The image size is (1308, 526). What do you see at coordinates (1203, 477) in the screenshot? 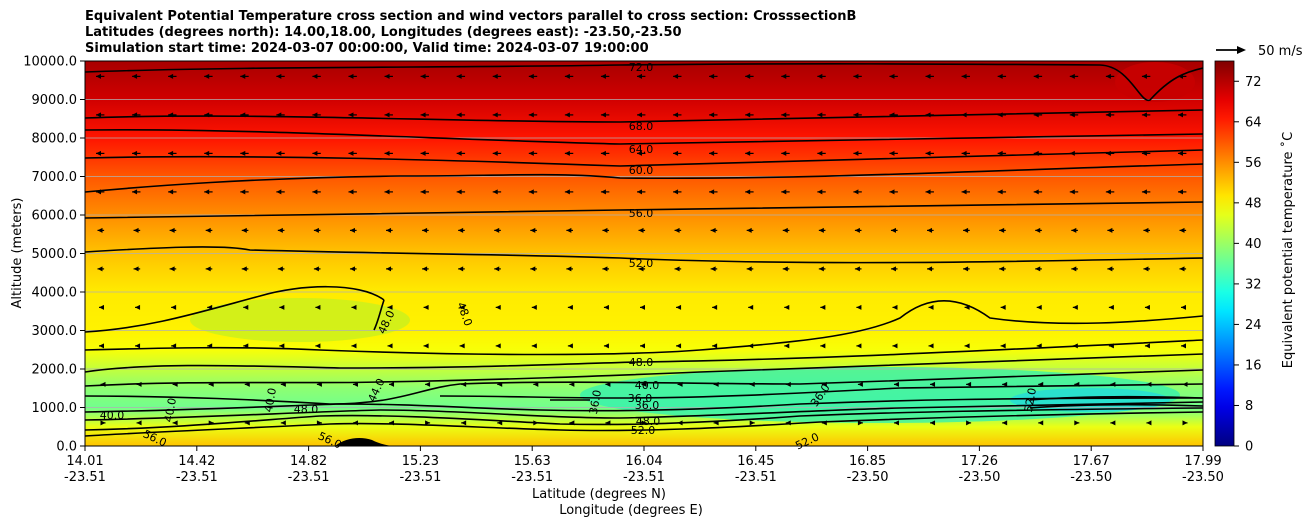
I see `x-tick-label-lon: -23.50` at bounding box center [1203, 477].